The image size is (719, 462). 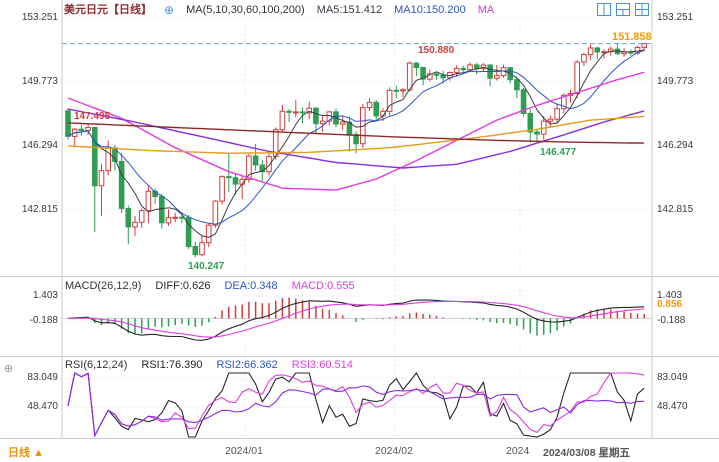 I want to click on layout-toolbar, so click(x=623, y=9).